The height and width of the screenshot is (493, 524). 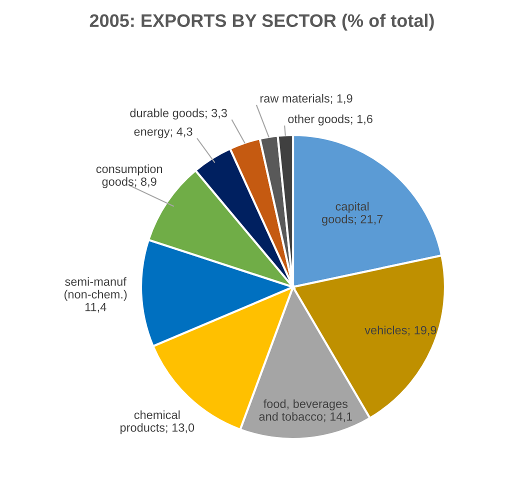 I want to click on slice-label: vehicles; 19,9, so click(x=400, y=331).